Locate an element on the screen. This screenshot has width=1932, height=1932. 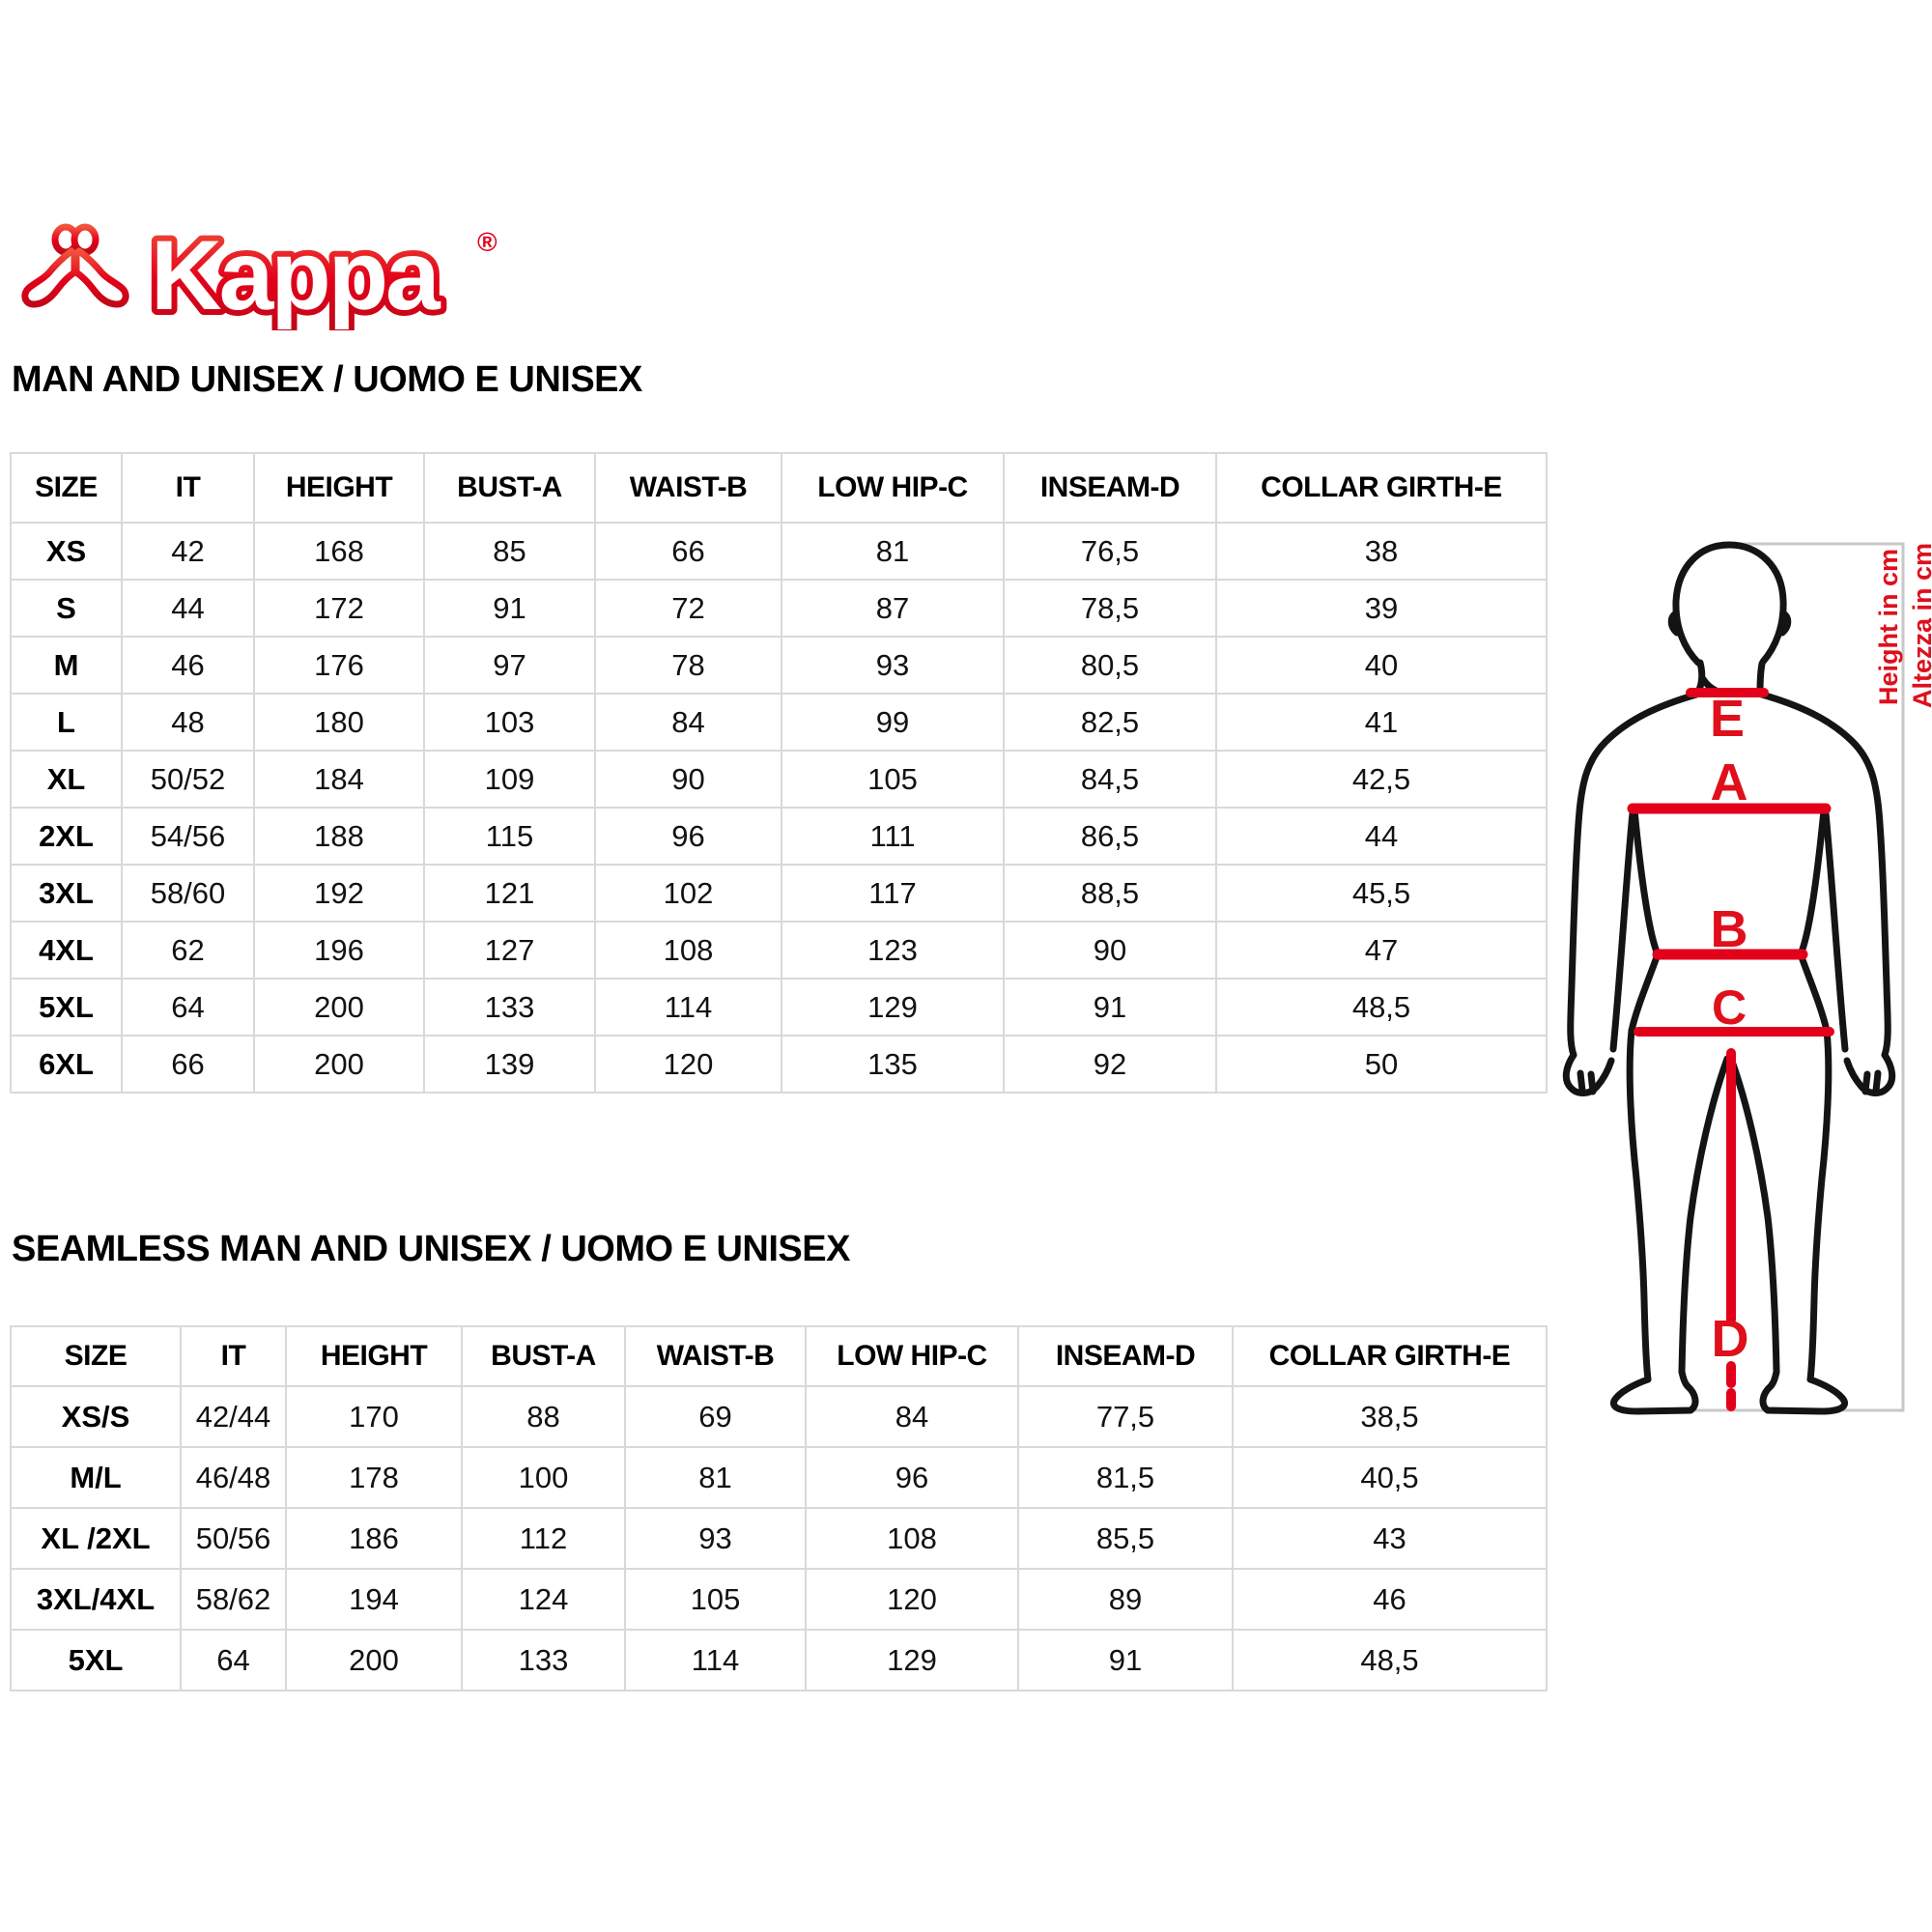
value-cell: 117 is located at coordinates (893, 893).